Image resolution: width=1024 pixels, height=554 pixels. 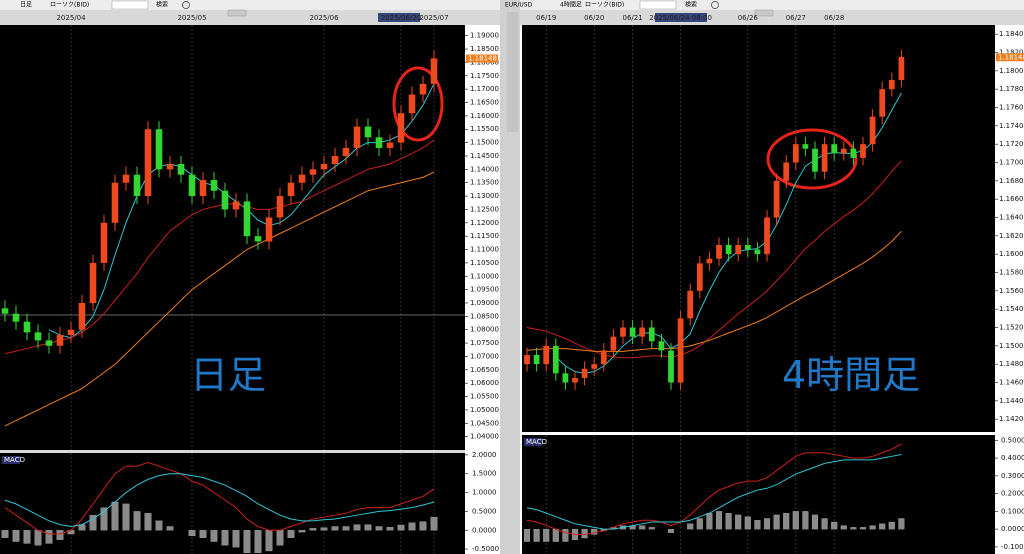 What do you see at coordinates (1011, 126) in the screenshot?
I see `y-tick-label: 1.17400` at bounding box center [1011, 126].